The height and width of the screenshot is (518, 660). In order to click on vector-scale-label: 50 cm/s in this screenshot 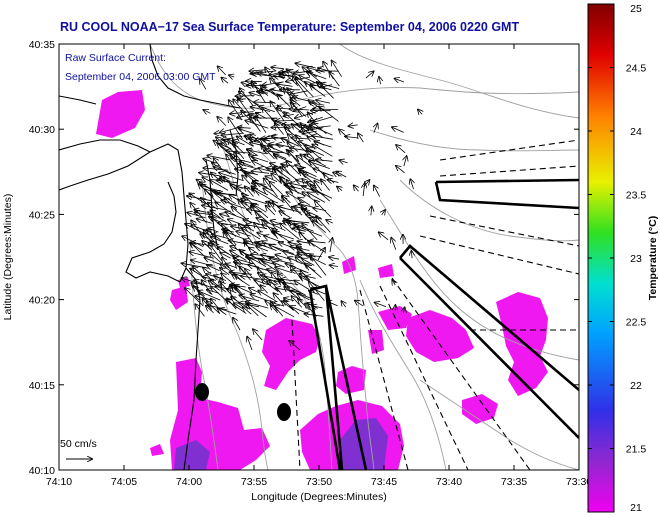, I will do `click(78, 444)`.